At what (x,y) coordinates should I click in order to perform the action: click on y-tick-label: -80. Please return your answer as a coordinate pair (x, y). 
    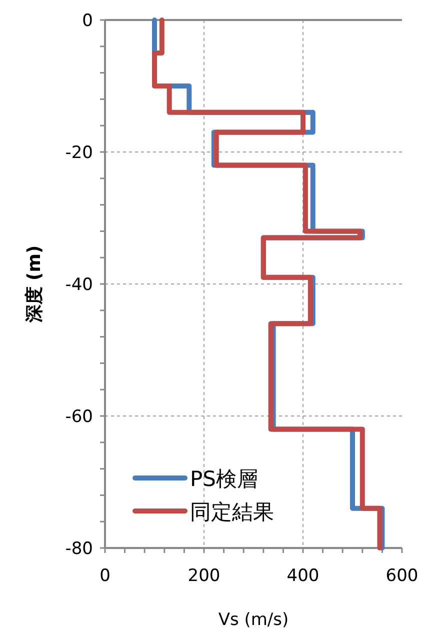
    Looking at the image, I should click on (79, 549).